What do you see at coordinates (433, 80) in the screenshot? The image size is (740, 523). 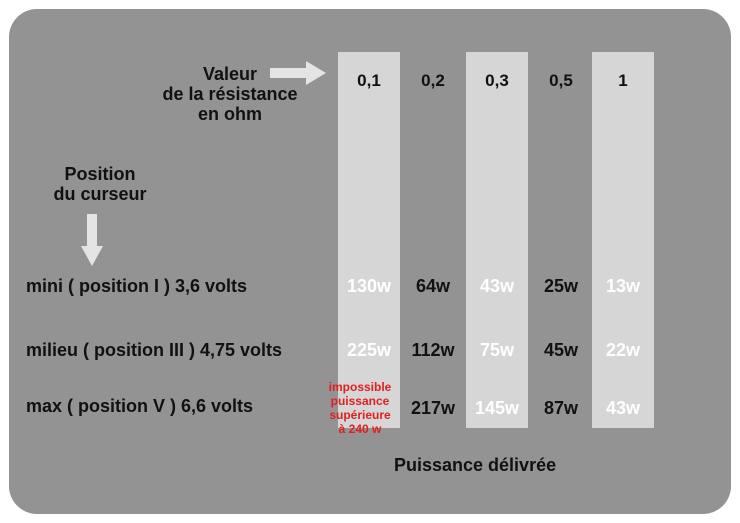 I see `resistance-value-0-2: 0,2` at bounding box center [433, 80].